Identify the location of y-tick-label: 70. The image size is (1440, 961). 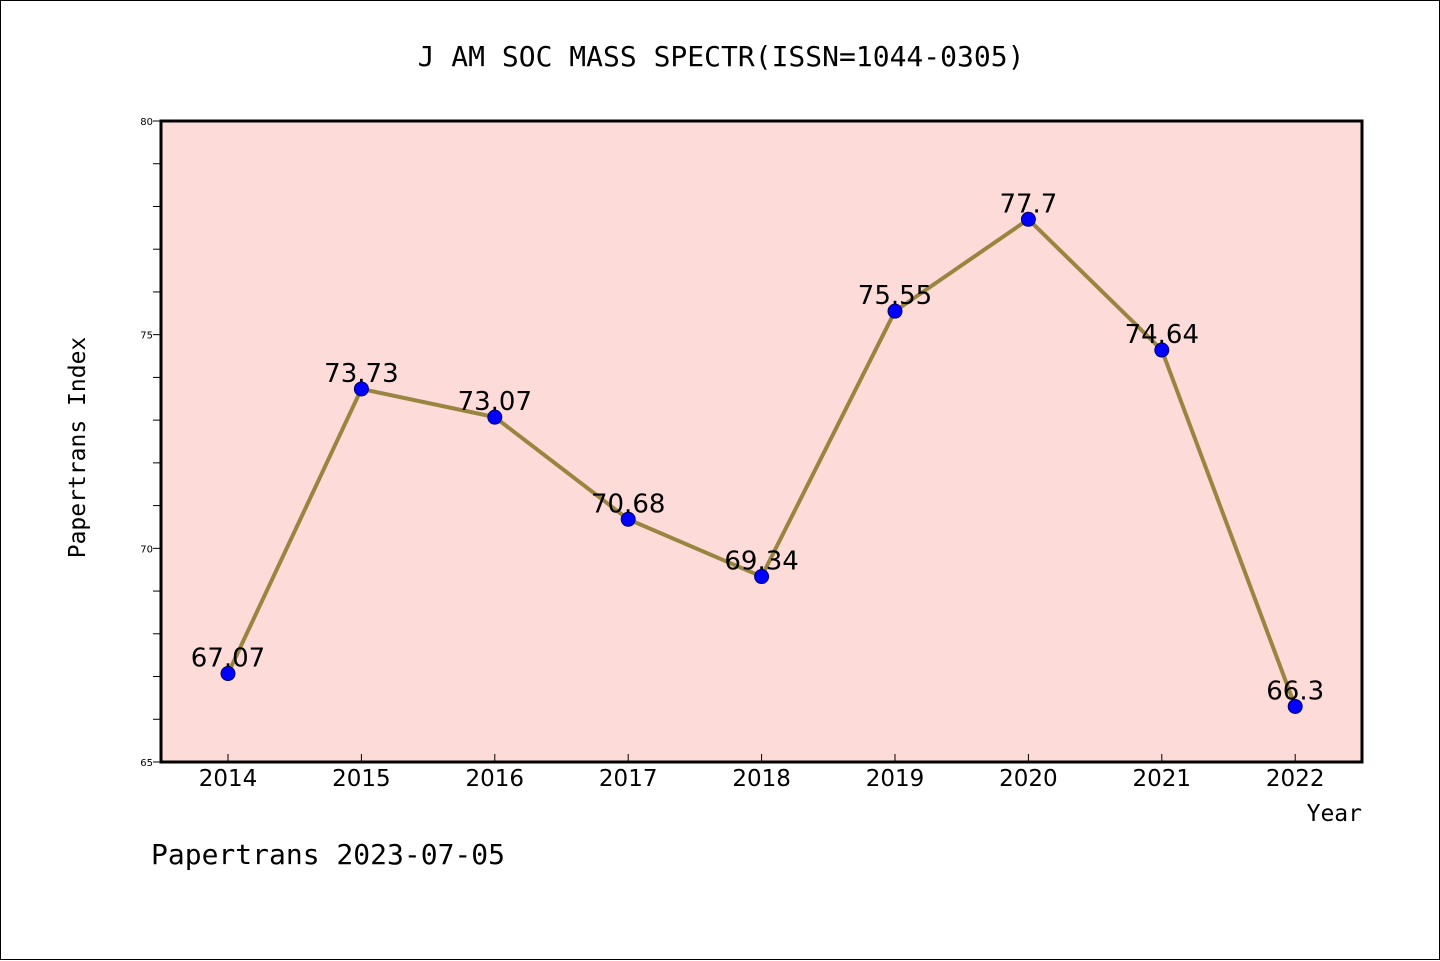
(146, 549).